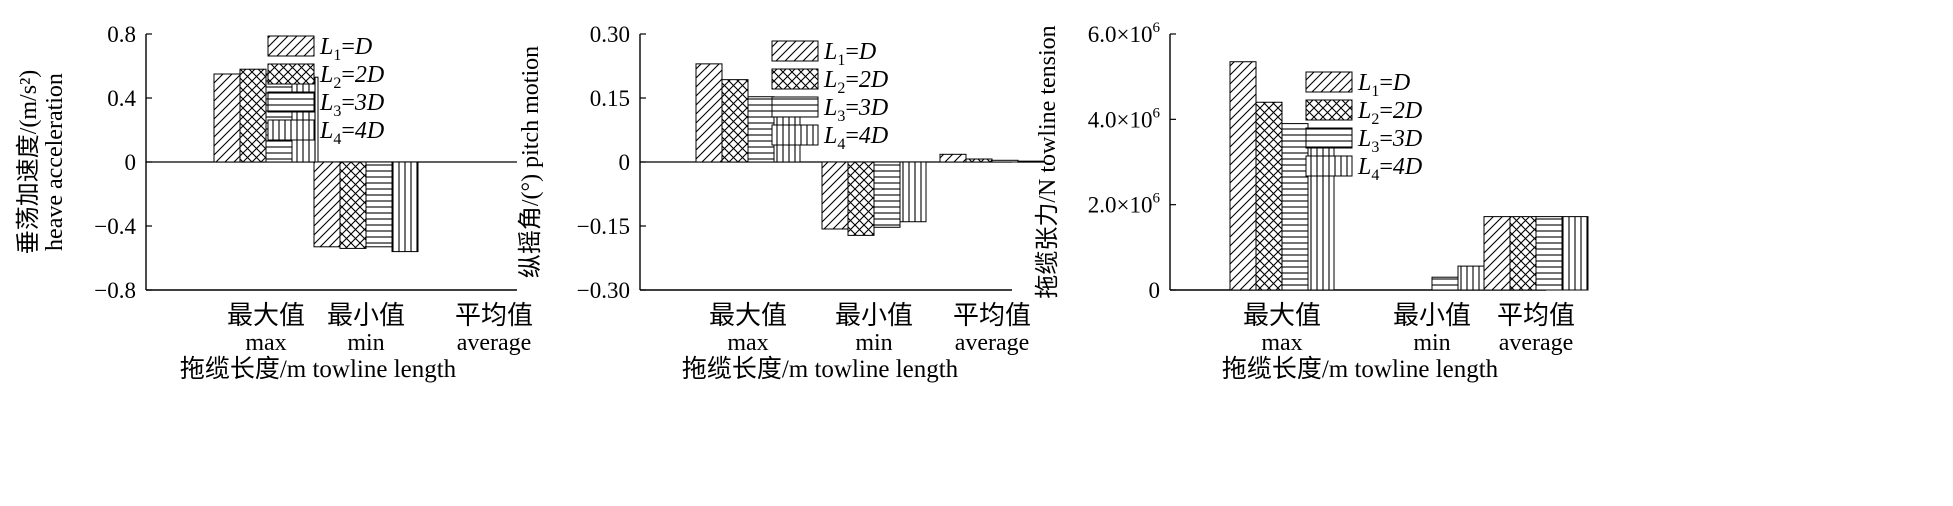 This screenshot has width=1953, height=506. What do you see at coordinates (55, 162) in the screenshot?
I see `y-axis-title-en: heave acceleration` at bounding box center [55, 162].